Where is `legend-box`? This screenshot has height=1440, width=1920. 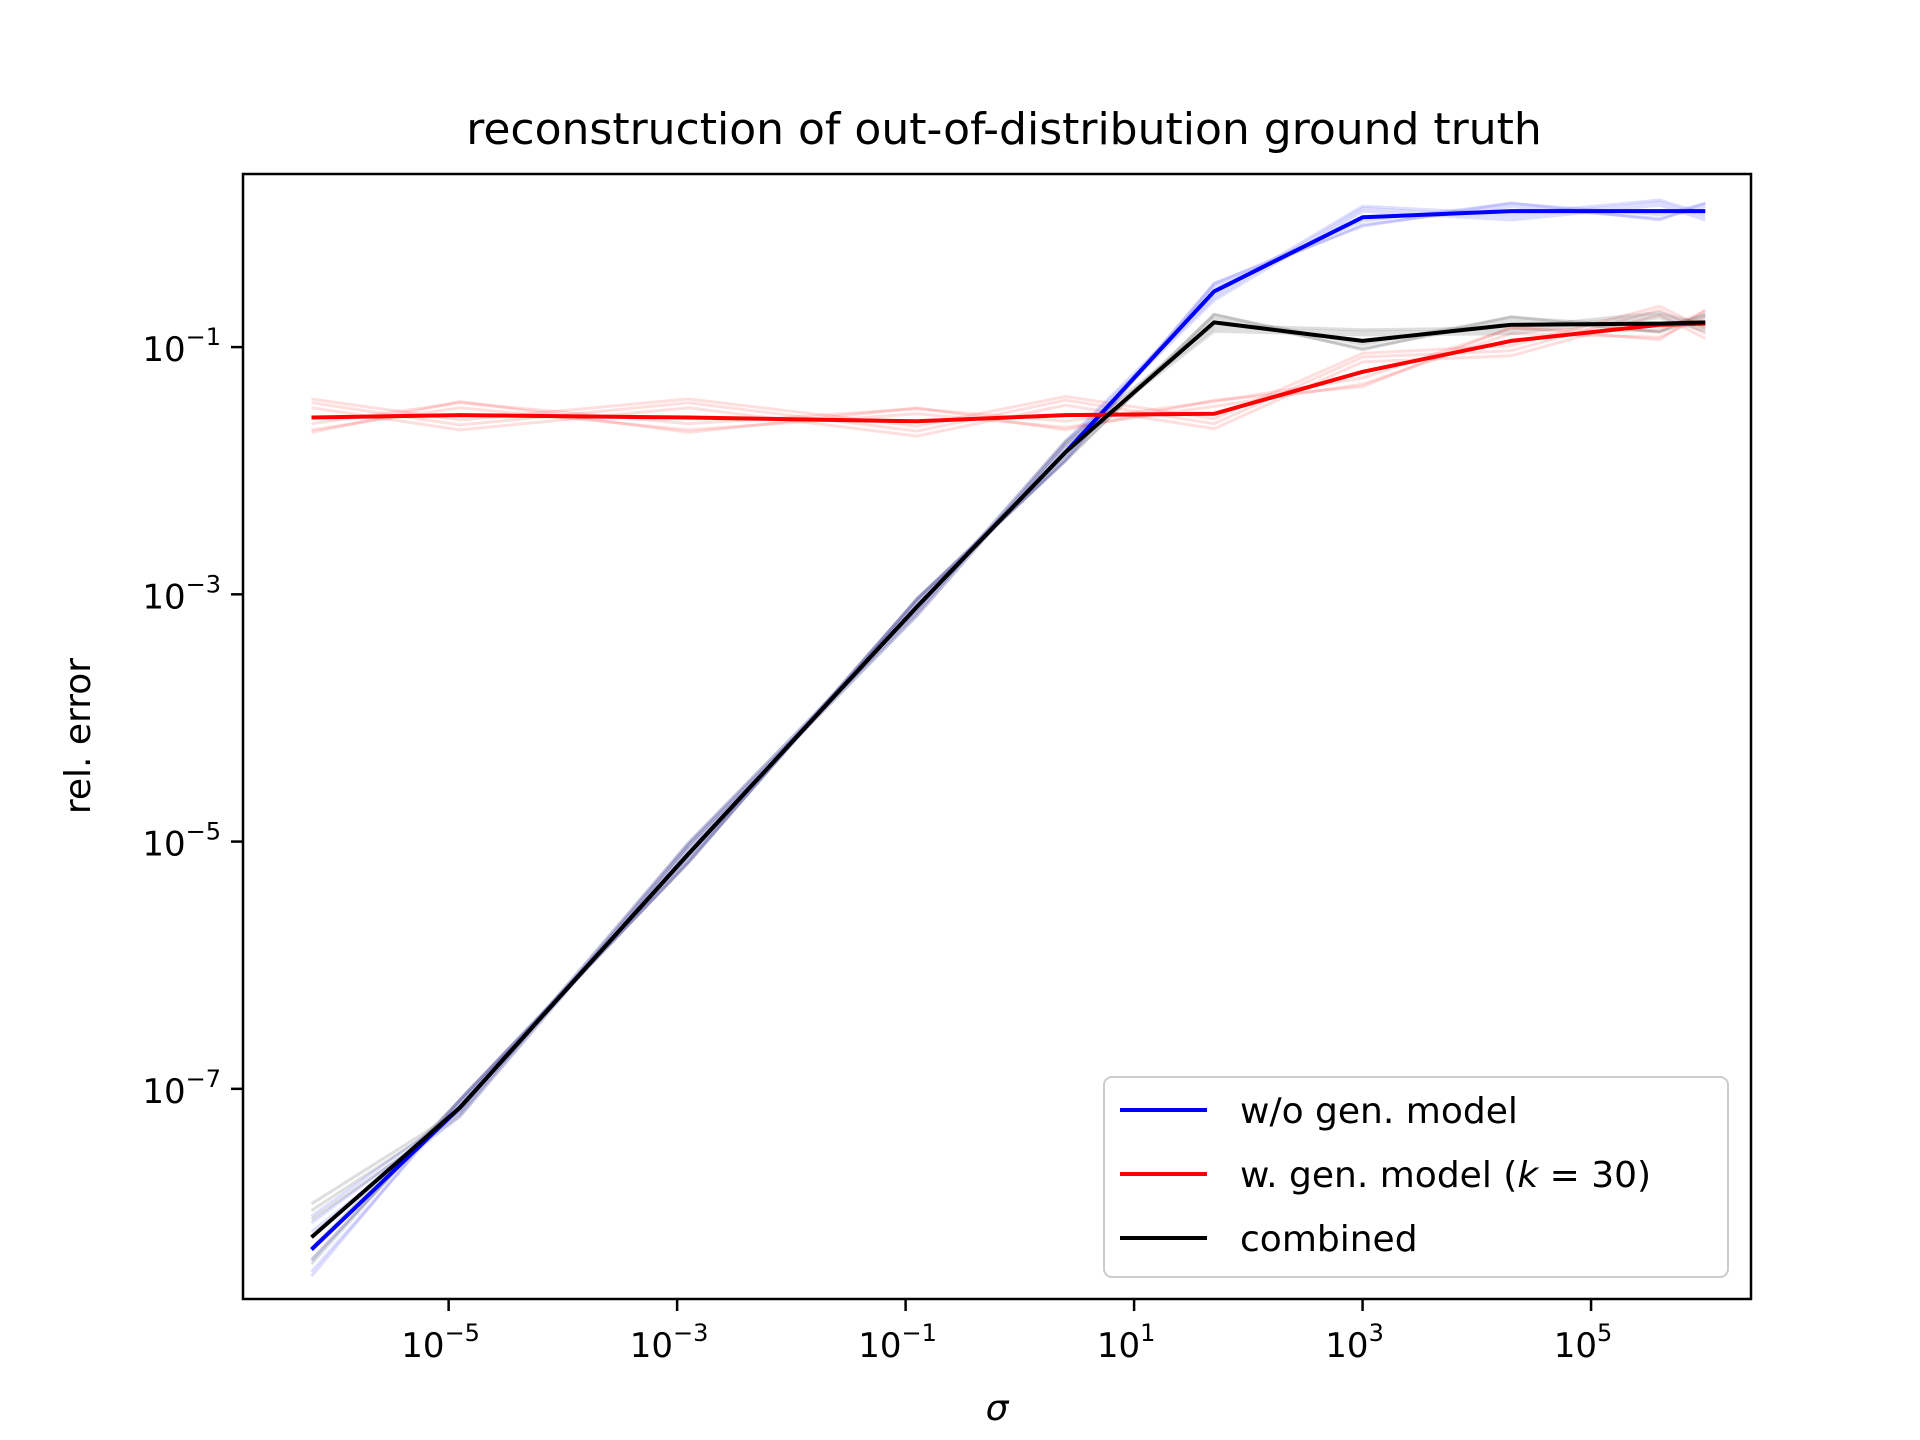 legend-box is located at coordinates (1416, 1177).